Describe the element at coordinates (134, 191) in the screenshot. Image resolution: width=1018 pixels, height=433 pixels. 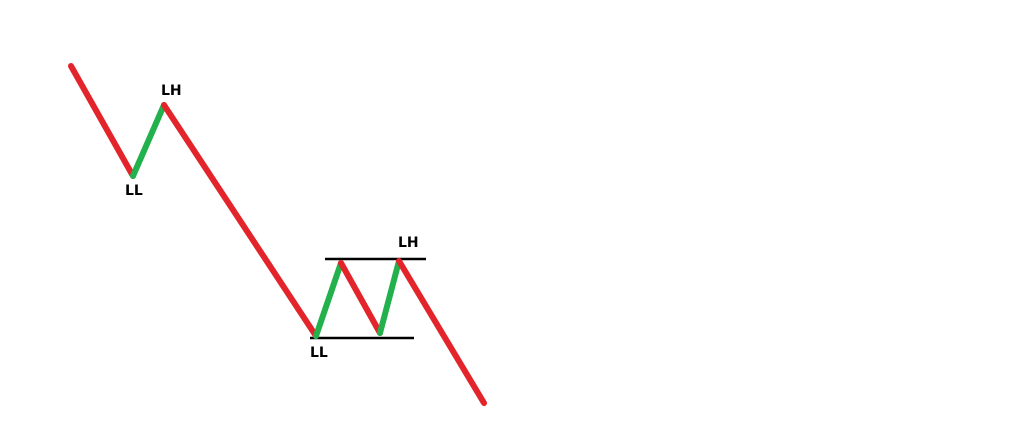
I see `label-first-low: LL` at that location.